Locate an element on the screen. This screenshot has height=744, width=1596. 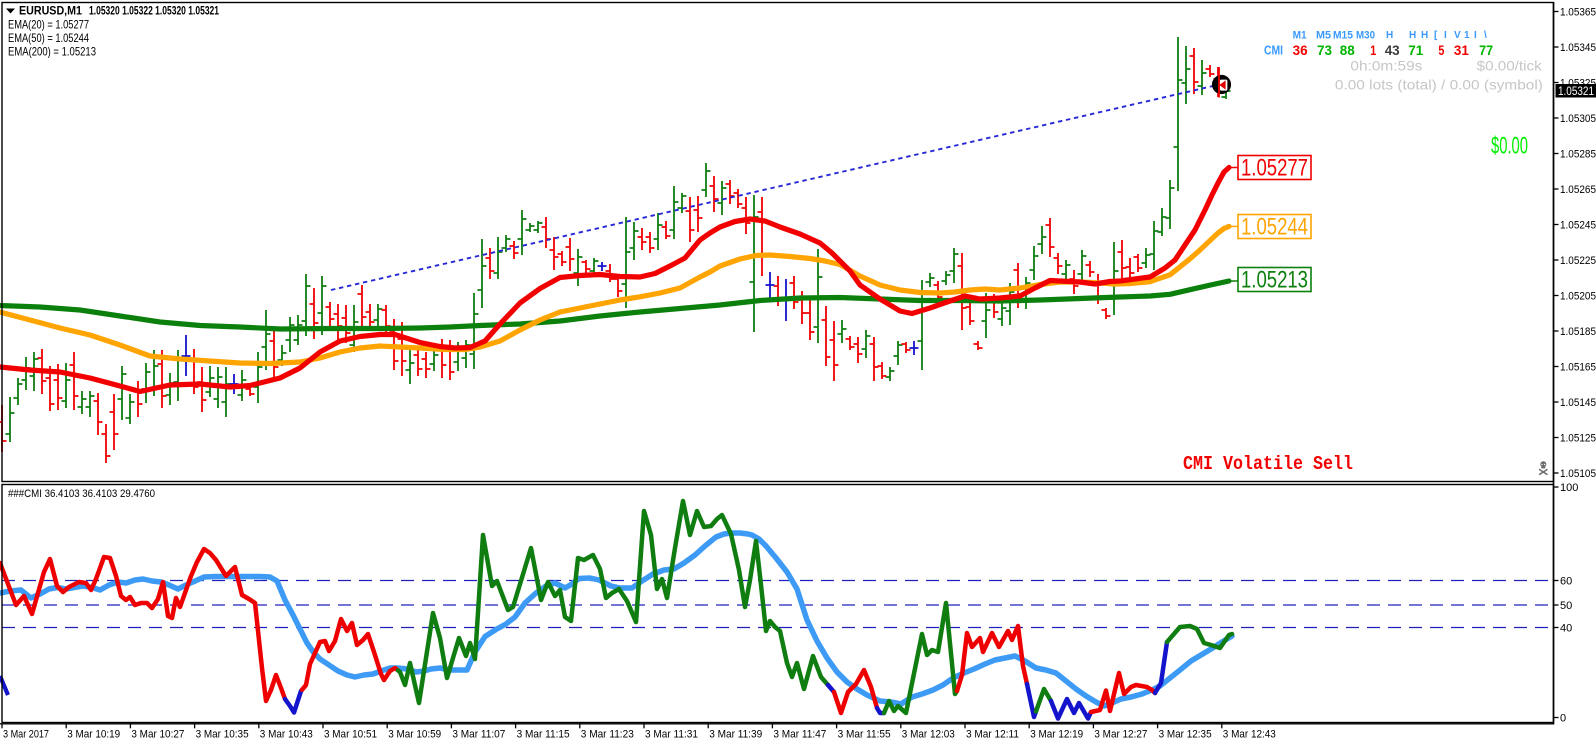
svg-text: 3 Mar 12:43 is located at coordinates (1249, 735).